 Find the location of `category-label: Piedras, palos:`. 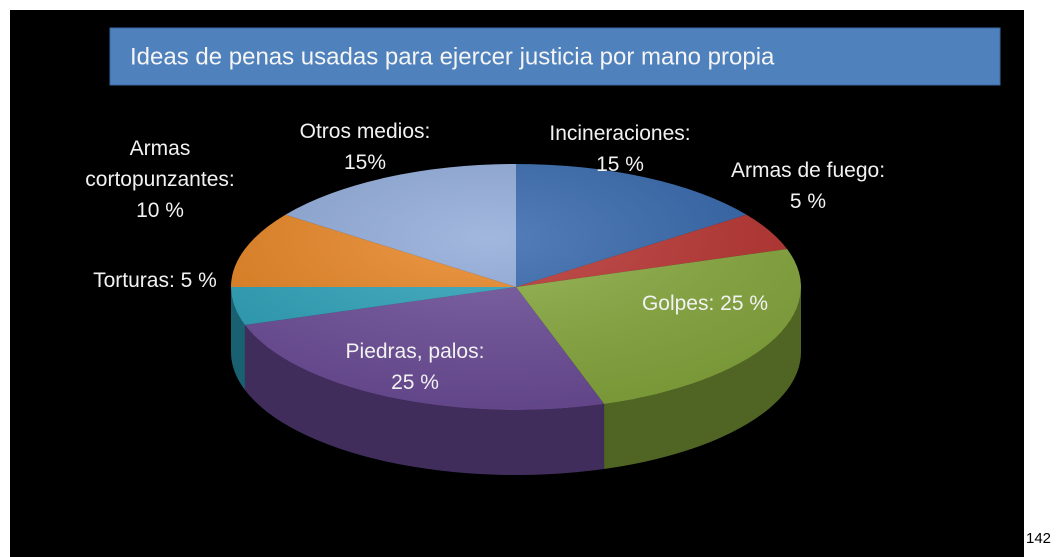

category-label: Piedras, palos: is located at coordinates (415, 351).